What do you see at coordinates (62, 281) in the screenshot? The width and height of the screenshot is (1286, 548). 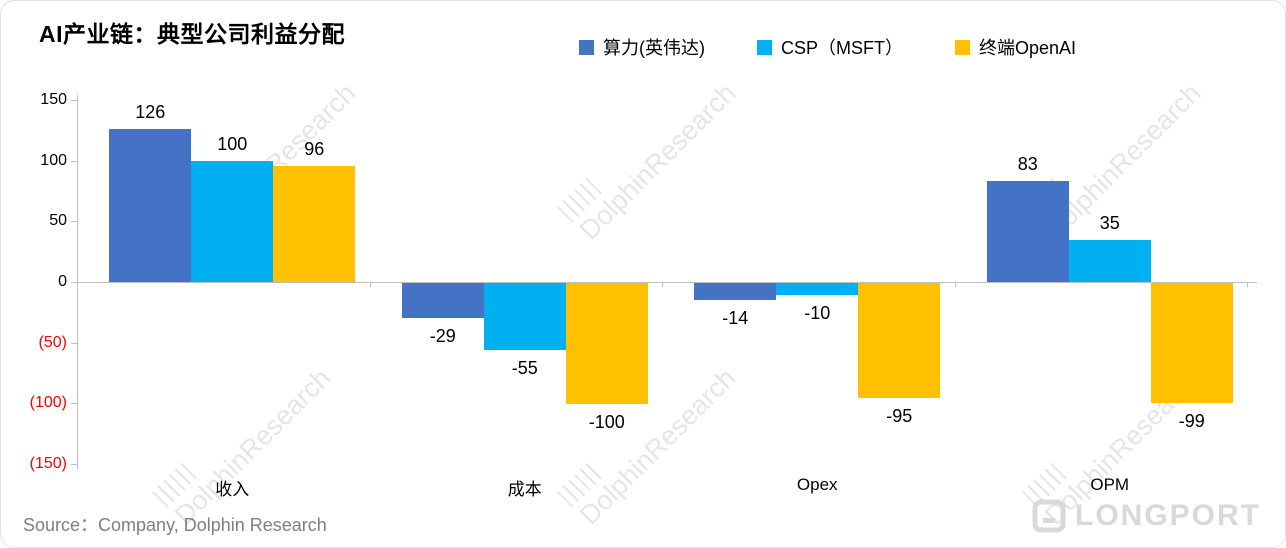 I see `y-tick-label: 0` at bounding box center [62, 281].